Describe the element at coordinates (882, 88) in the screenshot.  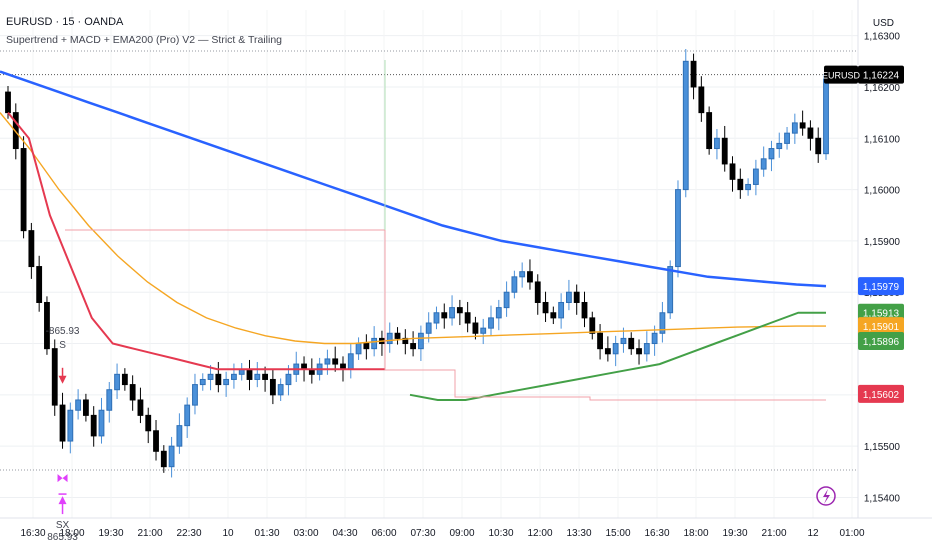
I see `y-tick-label: 1,16200` at that location.